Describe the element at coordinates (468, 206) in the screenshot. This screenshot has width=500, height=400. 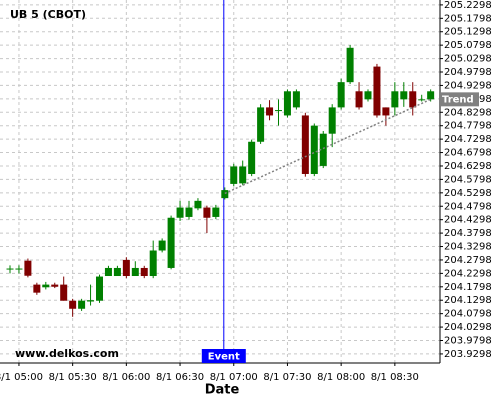
I see `y-tick-label: 204.4798` at that location.